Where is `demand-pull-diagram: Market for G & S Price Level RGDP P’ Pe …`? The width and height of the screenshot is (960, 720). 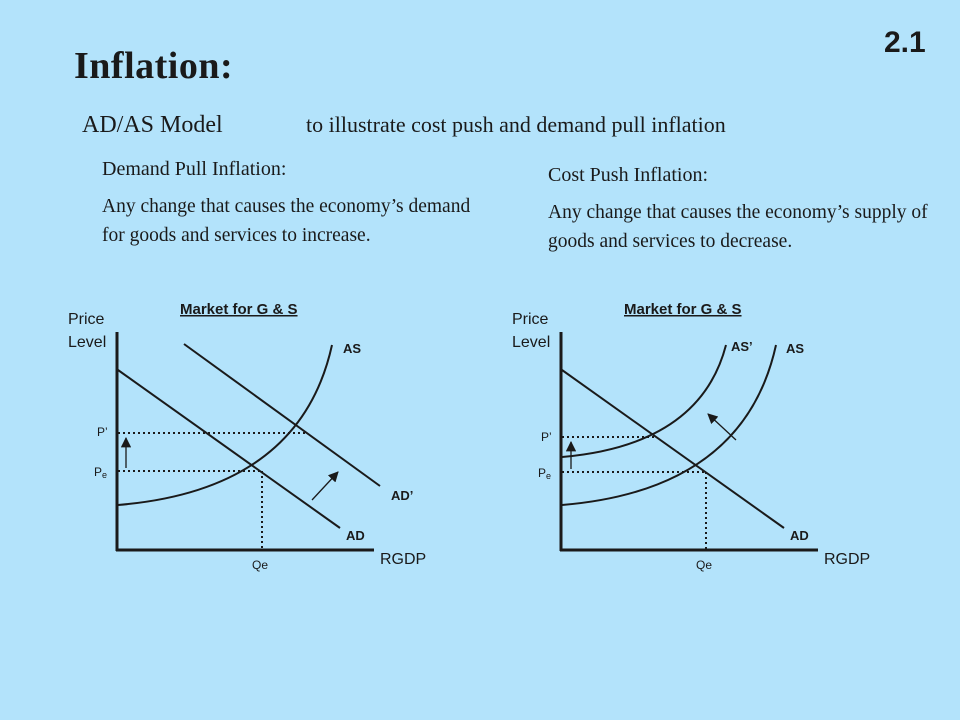 demand-pull-diagram: Market for G & S Price Level RGDP P’ Pe … is located at coordinates (247, 436).